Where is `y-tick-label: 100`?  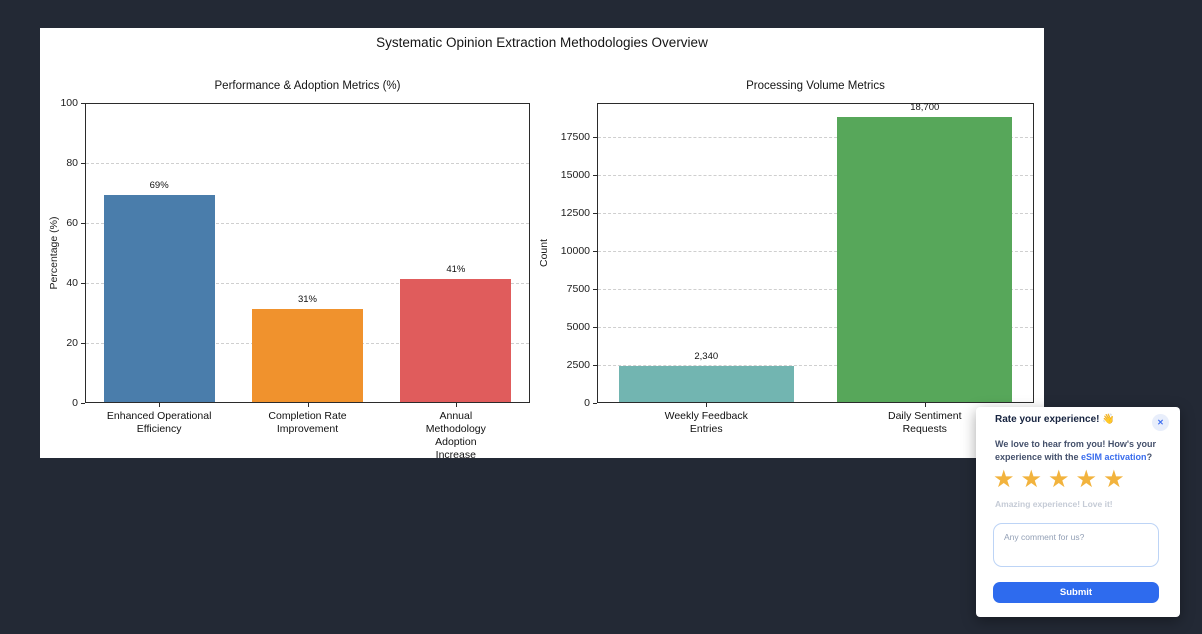 y-tick-label: 100 is located at coordinates (69, 103).